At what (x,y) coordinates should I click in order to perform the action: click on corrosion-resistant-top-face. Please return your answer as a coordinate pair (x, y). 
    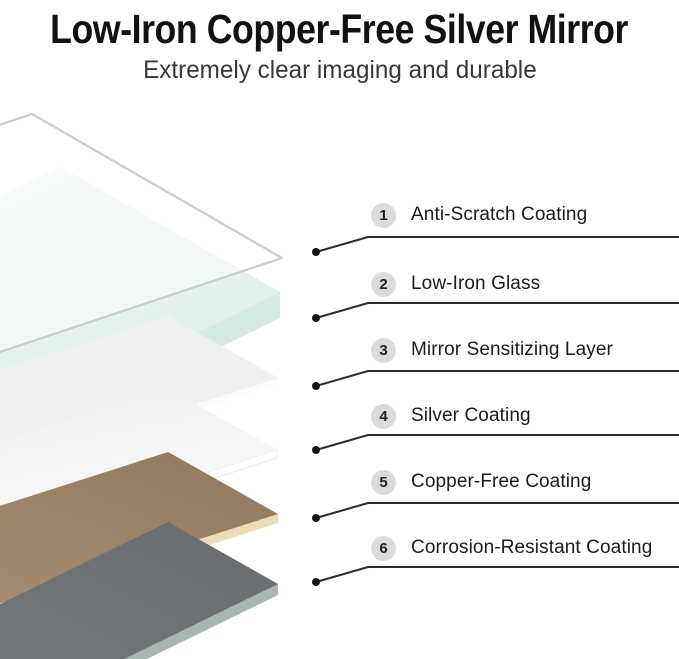
    Looking at the image, I should click on (139, 590).